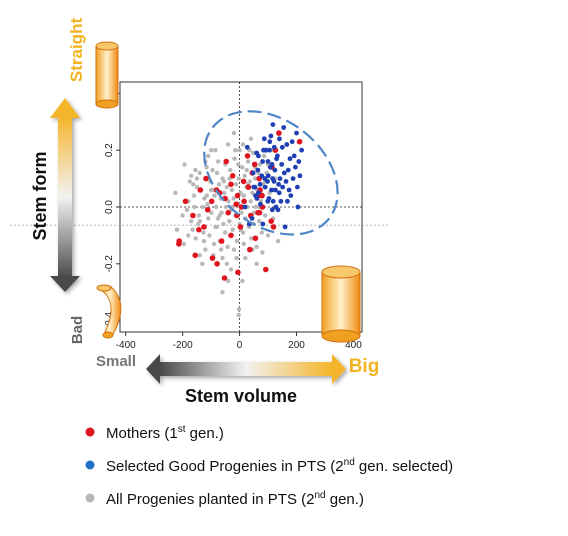 This screenshot has width=568, height=536. What do you see at coordinates (90, 498) in the screenshot?
I see `legend-marker-progenies` at bounding box center [90, 498].